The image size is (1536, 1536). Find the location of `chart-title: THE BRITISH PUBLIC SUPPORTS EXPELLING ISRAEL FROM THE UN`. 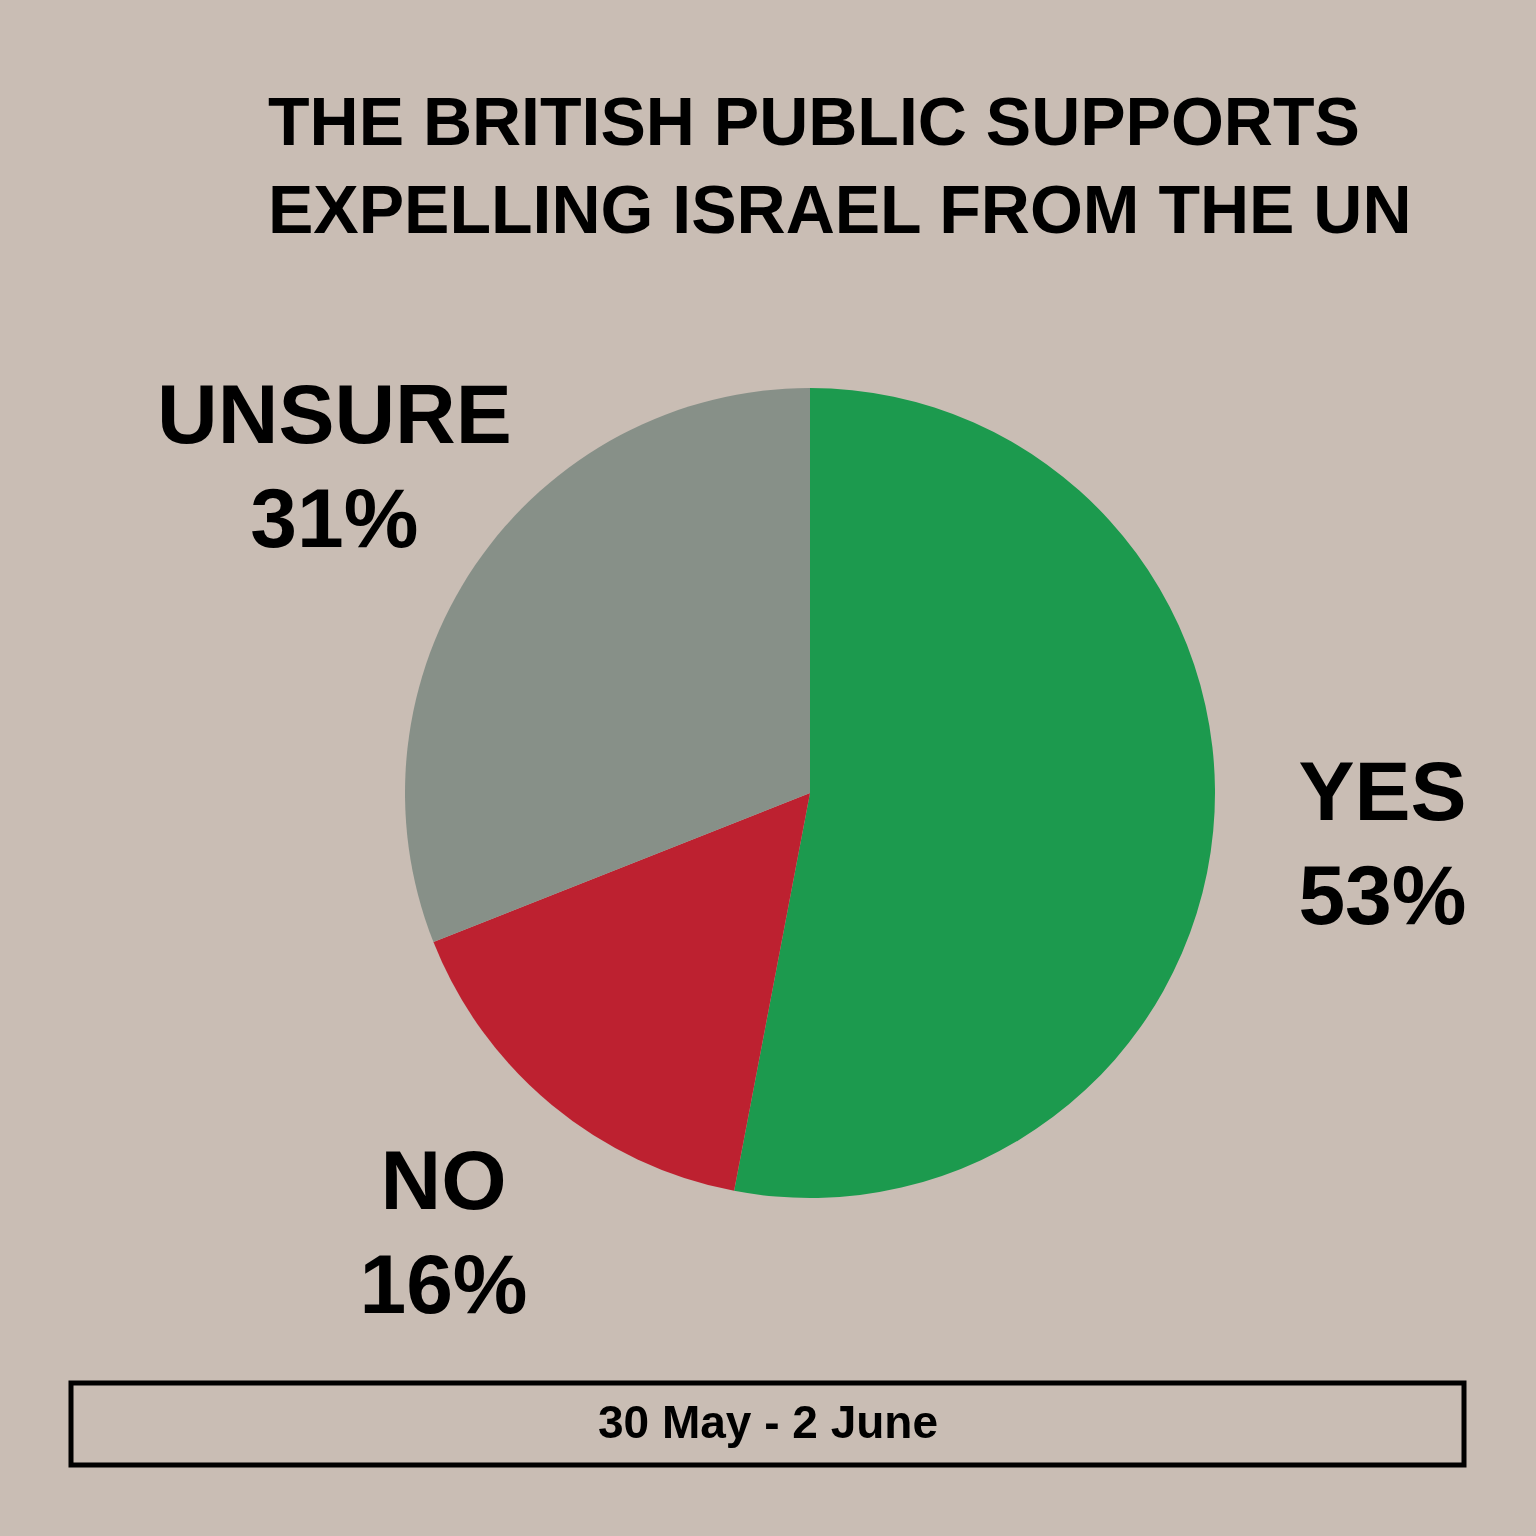

chart-title: THE BRITISH PUBLIC SUPPORTS EXPELLING ISRAEL FROM THE UN is located at coordinates (840, 165).